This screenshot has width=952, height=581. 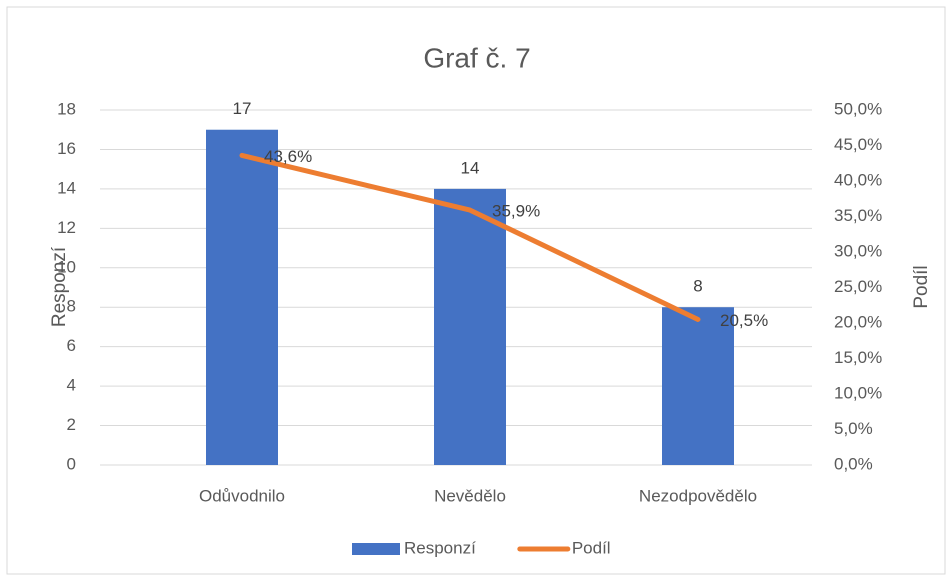 What do you see at coordinates (591, 547) in the screenshot?
I see `legend-label: Podíl` at bounding box center [591, 547].